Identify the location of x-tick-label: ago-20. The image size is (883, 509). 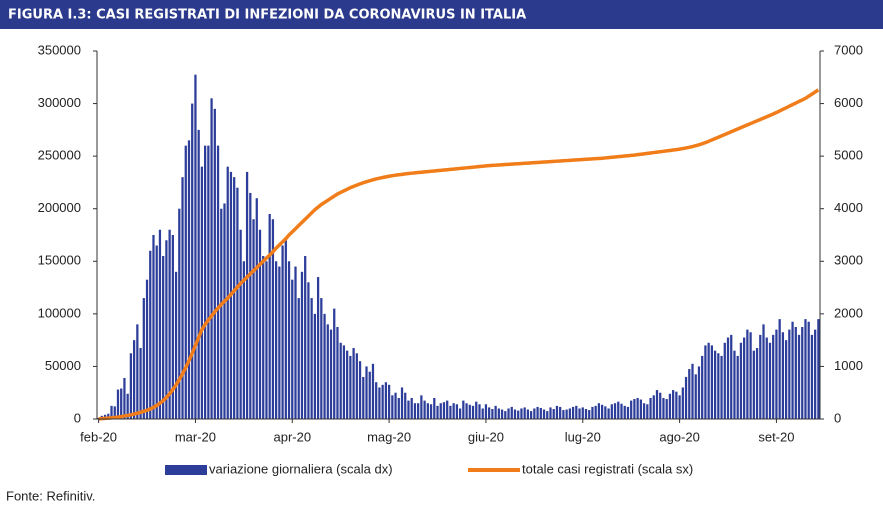
(679, 436).